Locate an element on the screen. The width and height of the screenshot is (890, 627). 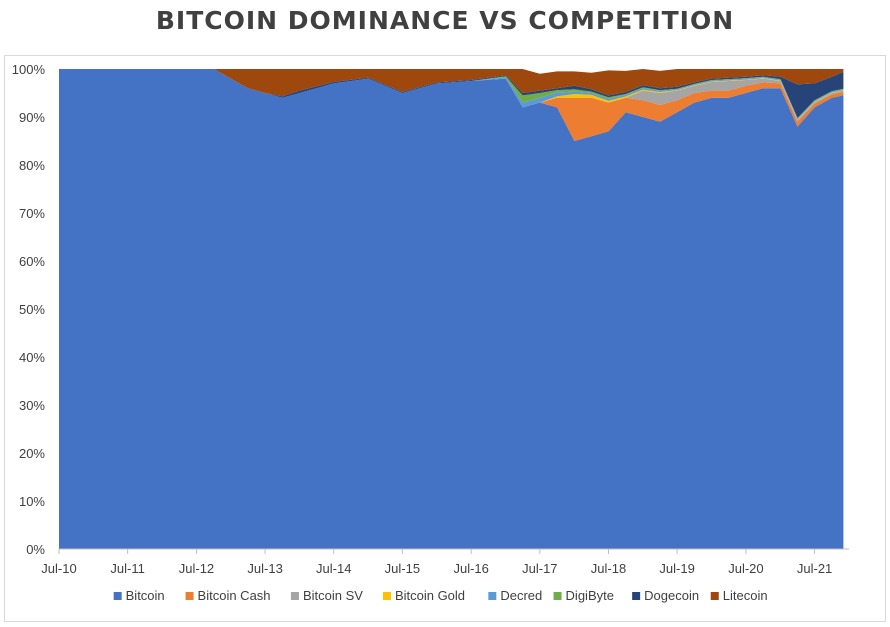
legend-swatch-digibyte is located at coordinates (557, 596).